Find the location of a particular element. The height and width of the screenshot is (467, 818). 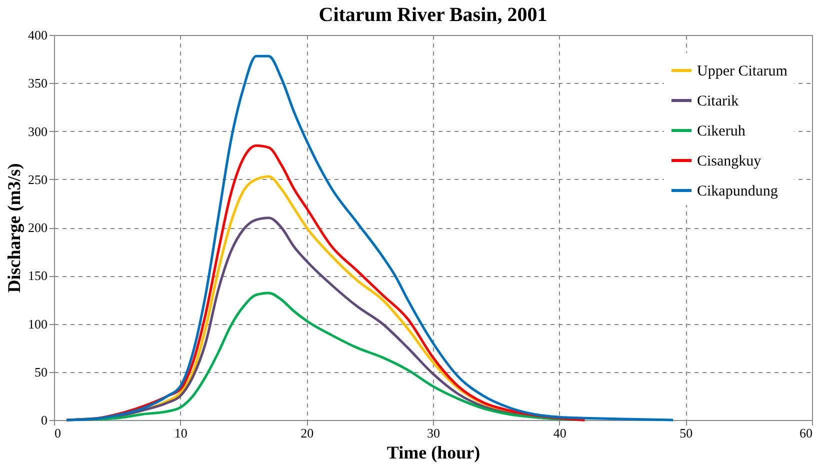

y-tick-label: 300 is located at coordinates (38, 131).